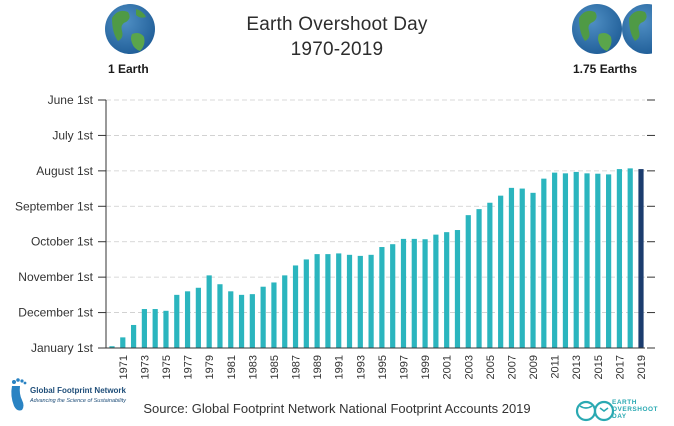 This screenshot has width=674, height=426. What do you see at coordinates (587, 260) in the screenshot?
I see `bar-2014` at bounding box center [587, 260].